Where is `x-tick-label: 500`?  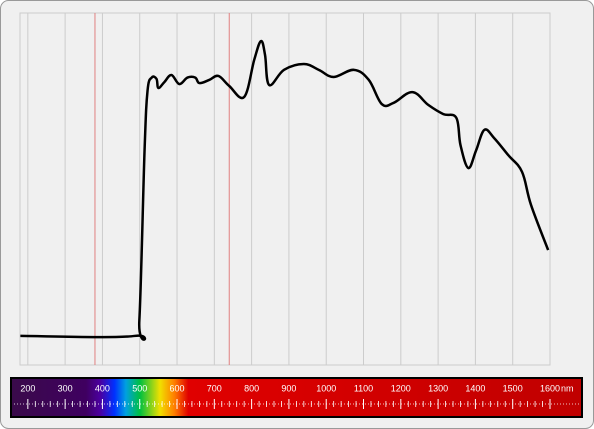 x-tick-label: 500 is located at coordinates (139, 388).